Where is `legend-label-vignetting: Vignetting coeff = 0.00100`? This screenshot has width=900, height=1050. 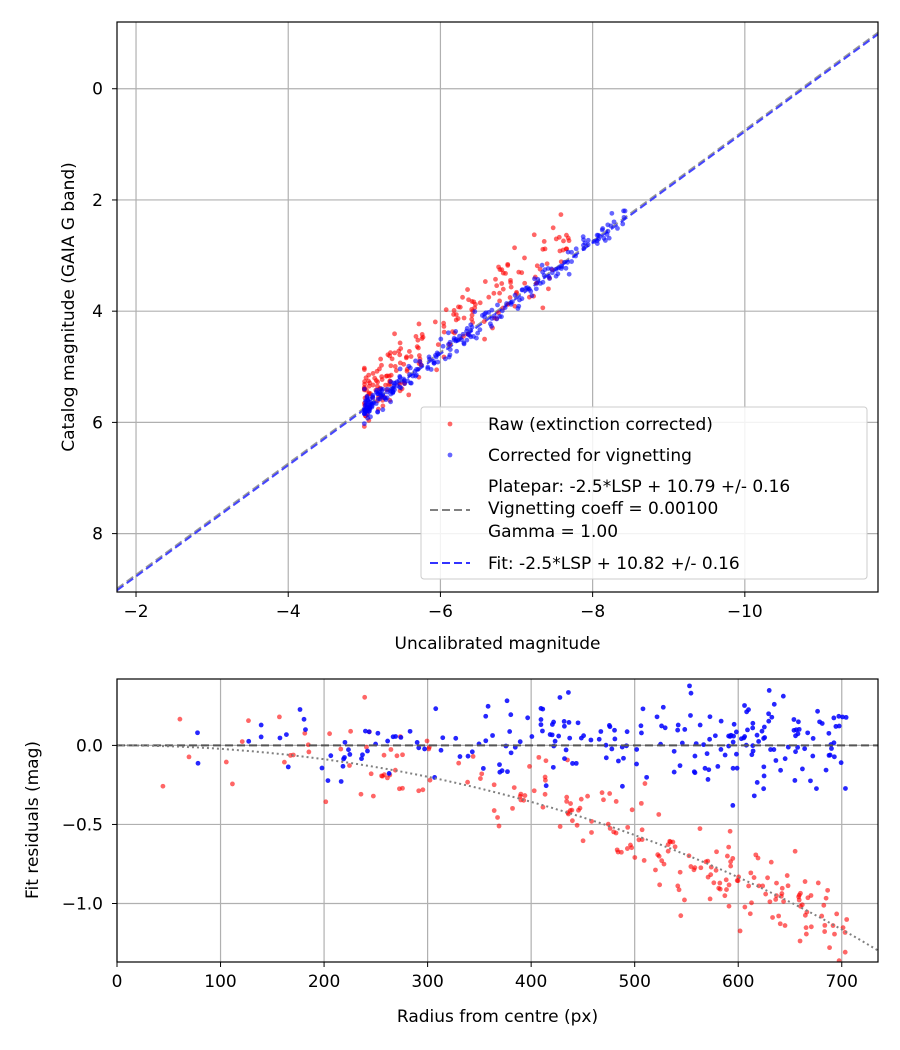 legend-label-vignetting: Vignetting coeff = 0.00100 is located at coordinates (603, 509).